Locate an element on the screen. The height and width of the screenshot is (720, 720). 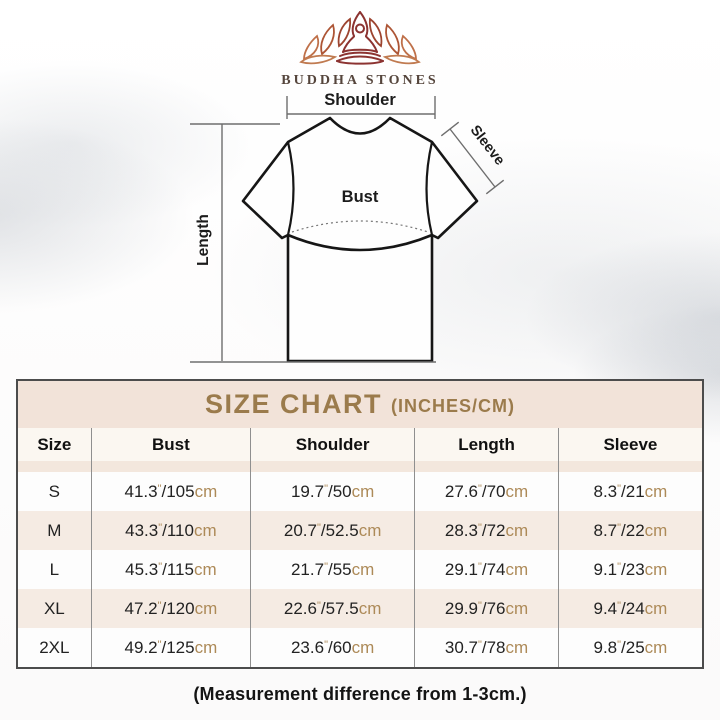
brand-logo: BUDDHA STONES is located at coordinates (360, 48).